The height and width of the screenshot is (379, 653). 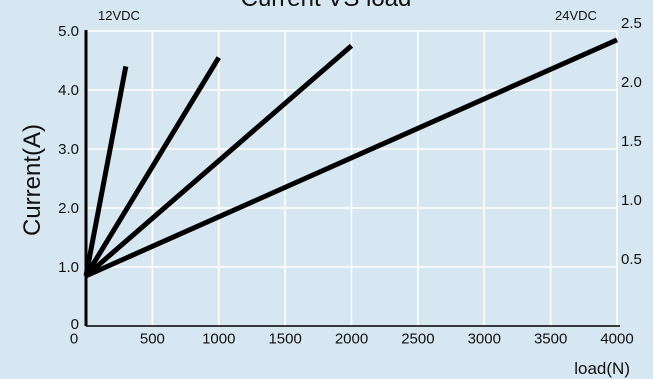 I want to click on y-tick-label: 1.0, so click(x=68, y=267).